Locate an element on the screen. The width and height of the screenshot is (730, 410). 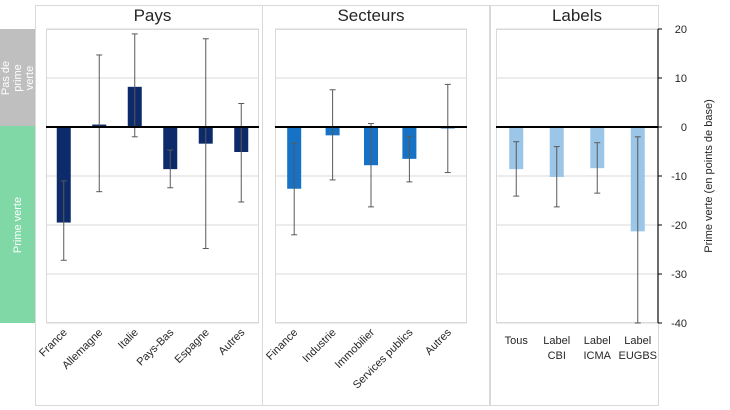
y-tick-label--30: -30 is located at coordinates (679, 275).